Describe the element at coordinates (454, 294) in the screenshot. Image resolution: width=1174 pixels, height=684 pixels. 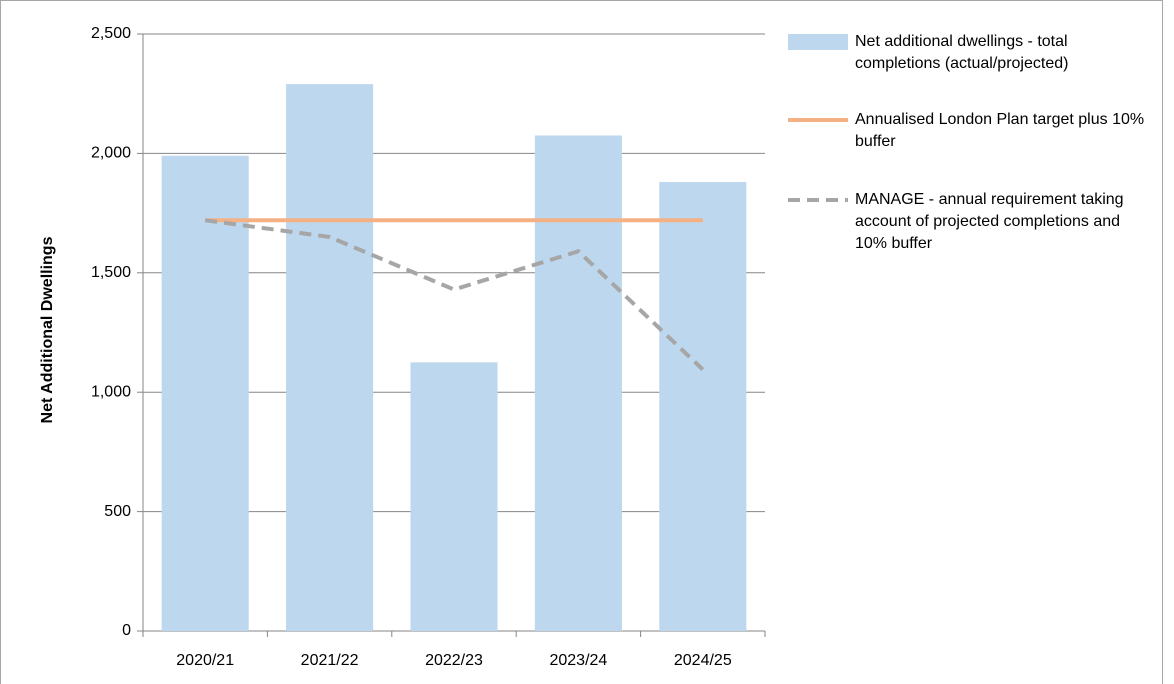
I see `line-series` at that location.